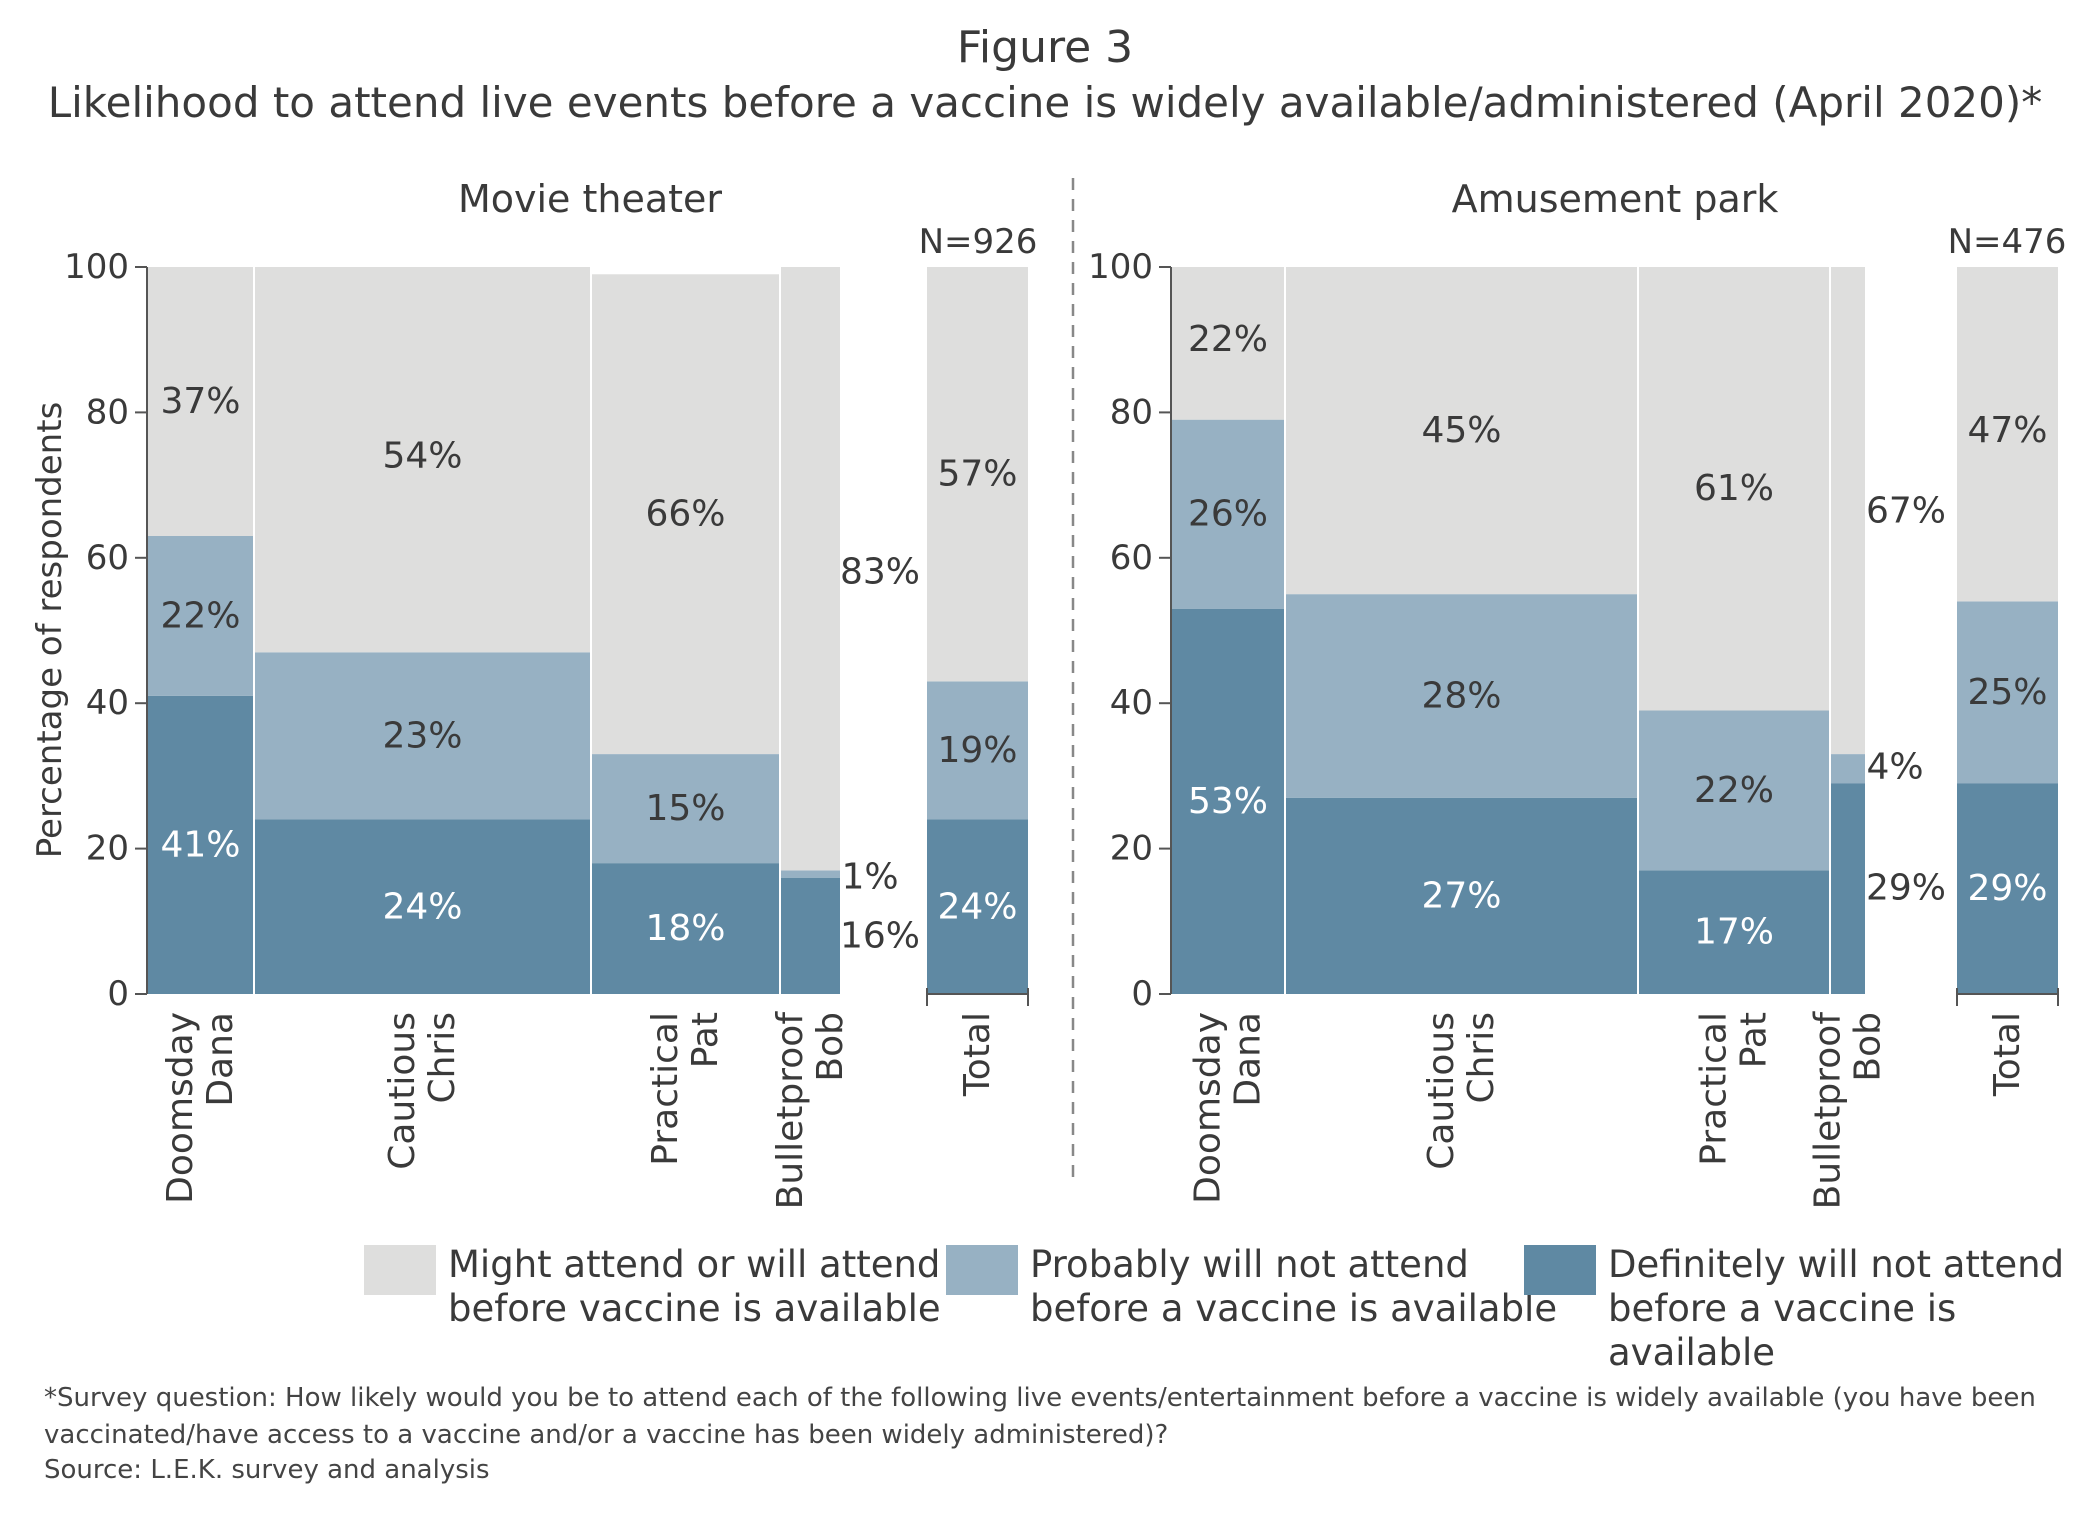  What do you see at coordinates (705, 1040) in the screenshot?
I see `category-label-movie-practical-pat-1: Pat` at bounding box center [705, 1040].